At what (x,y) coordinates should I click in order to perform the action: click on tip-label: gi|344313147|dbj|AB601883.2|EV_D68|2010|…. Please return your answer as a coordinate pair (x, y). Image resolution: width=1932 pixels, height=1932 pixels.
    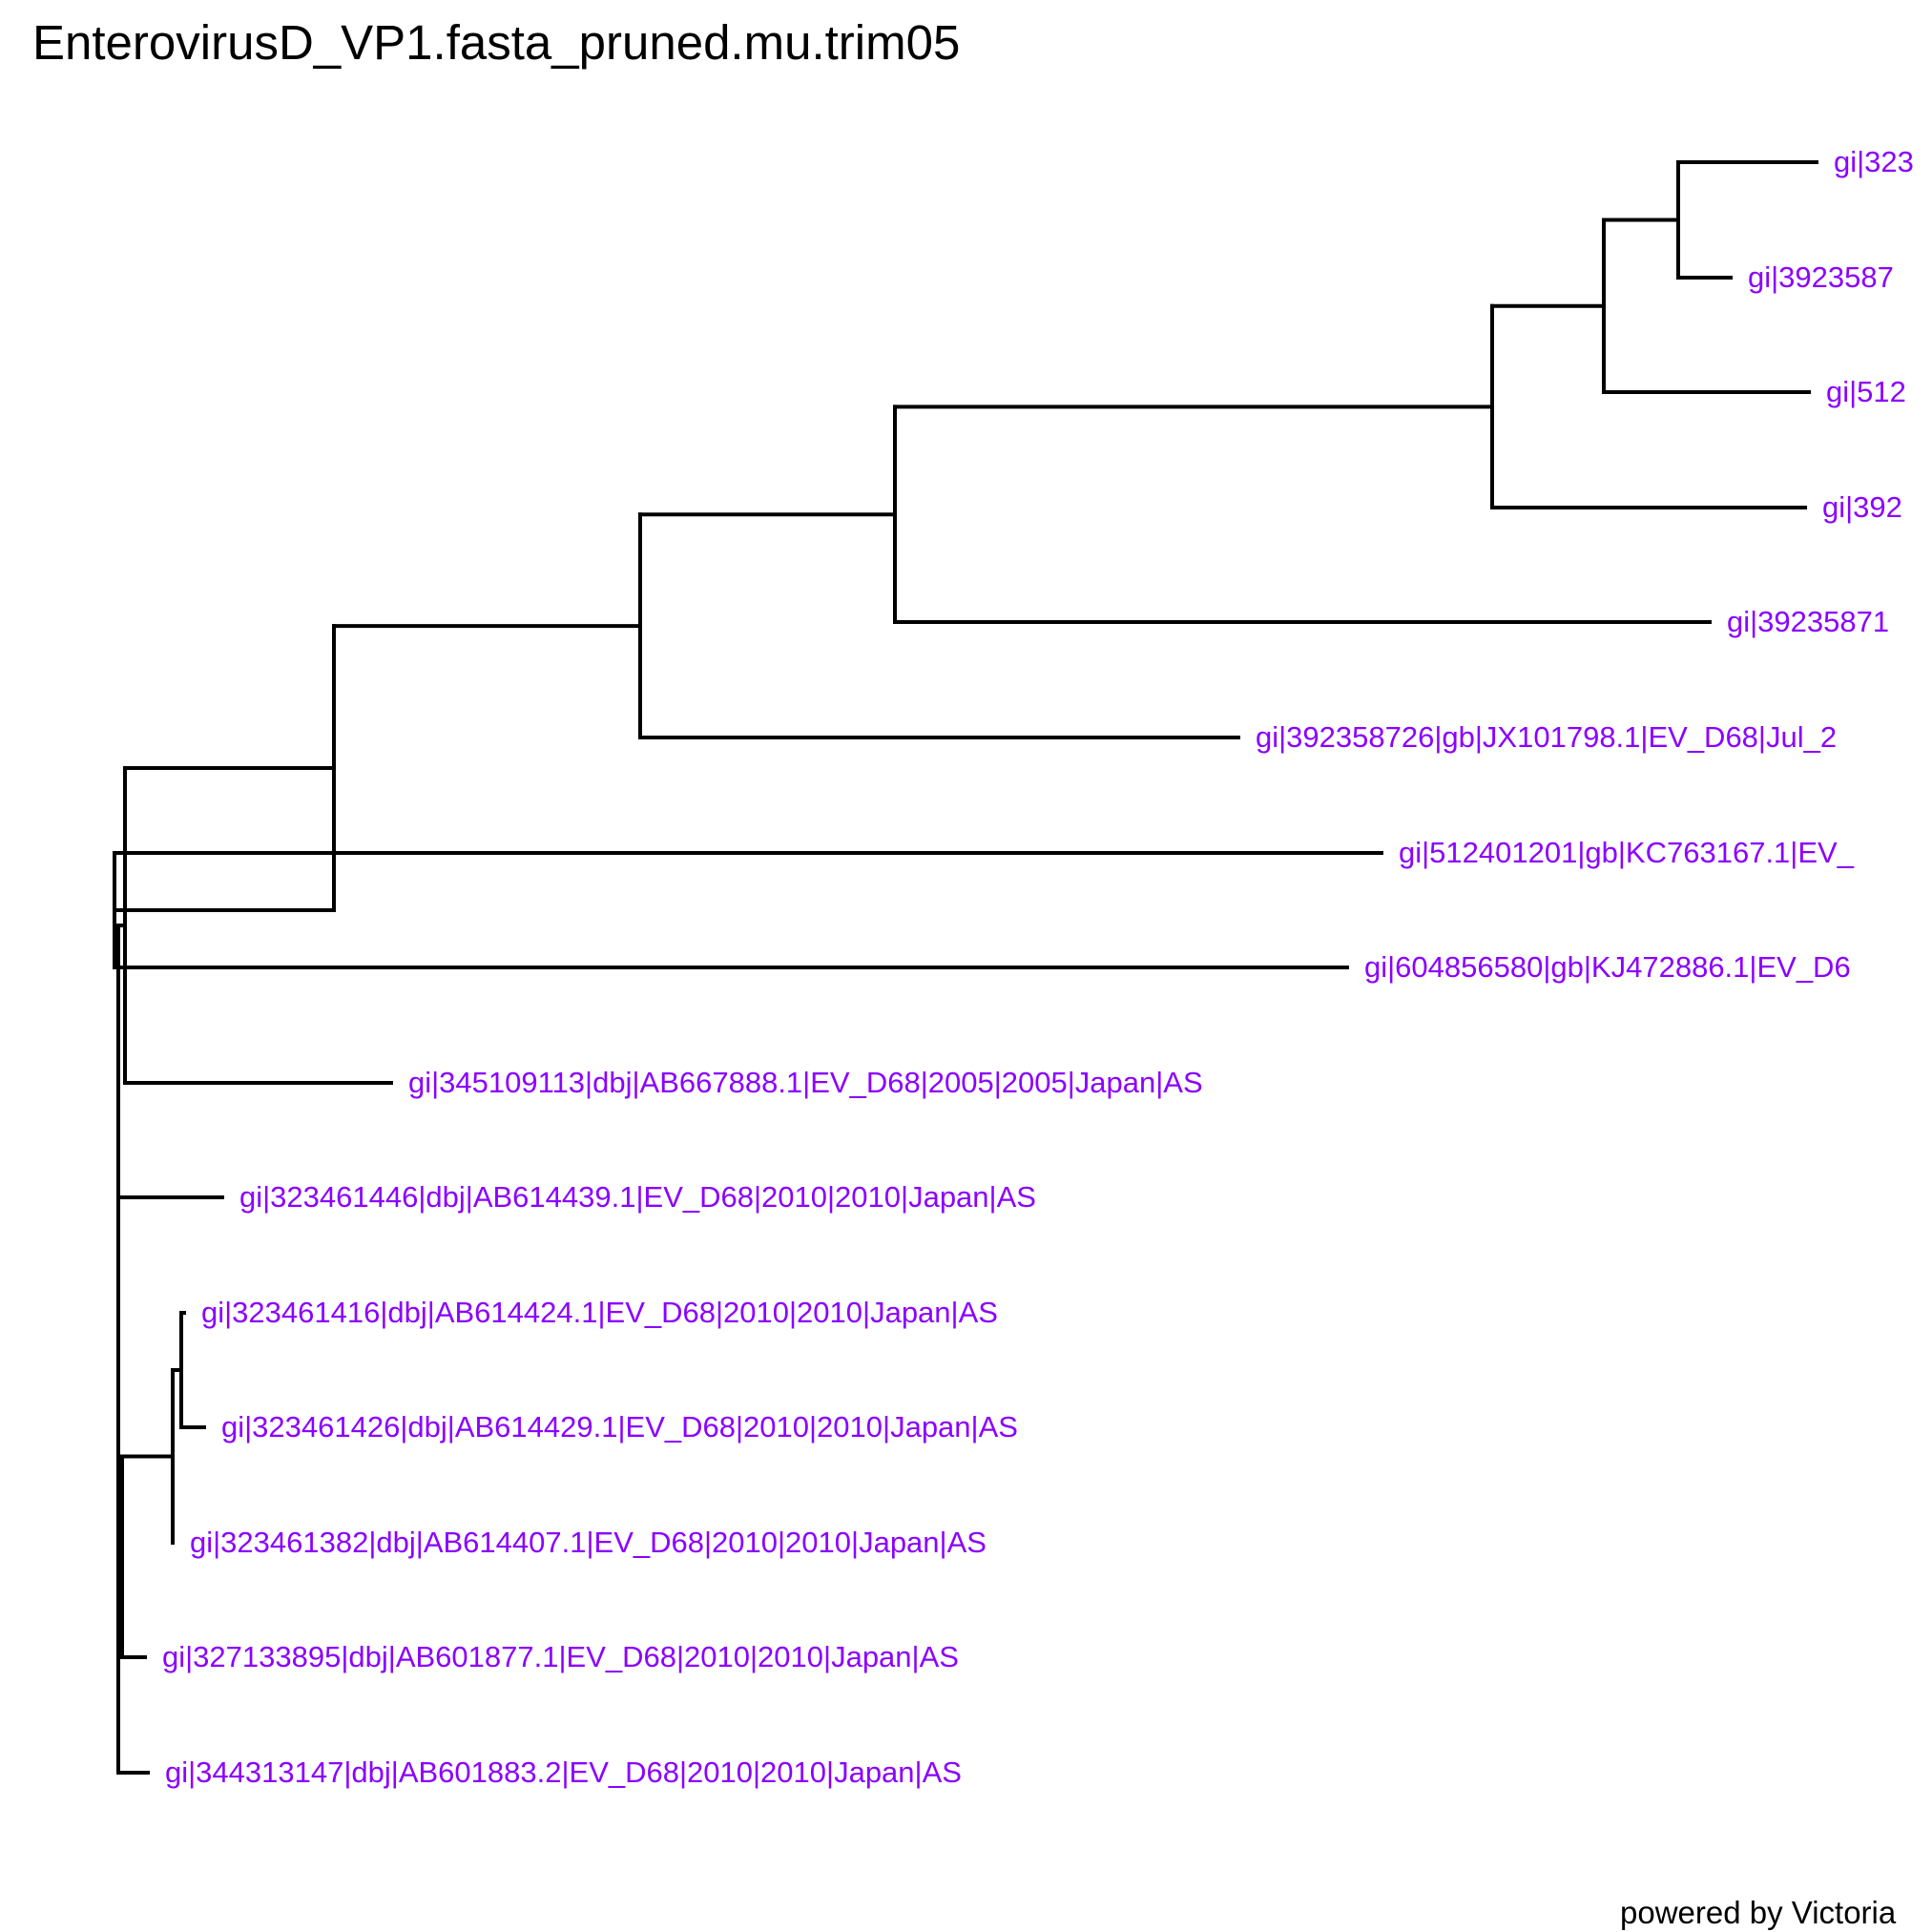
    Looking at the image, I should click on (563, 1772).